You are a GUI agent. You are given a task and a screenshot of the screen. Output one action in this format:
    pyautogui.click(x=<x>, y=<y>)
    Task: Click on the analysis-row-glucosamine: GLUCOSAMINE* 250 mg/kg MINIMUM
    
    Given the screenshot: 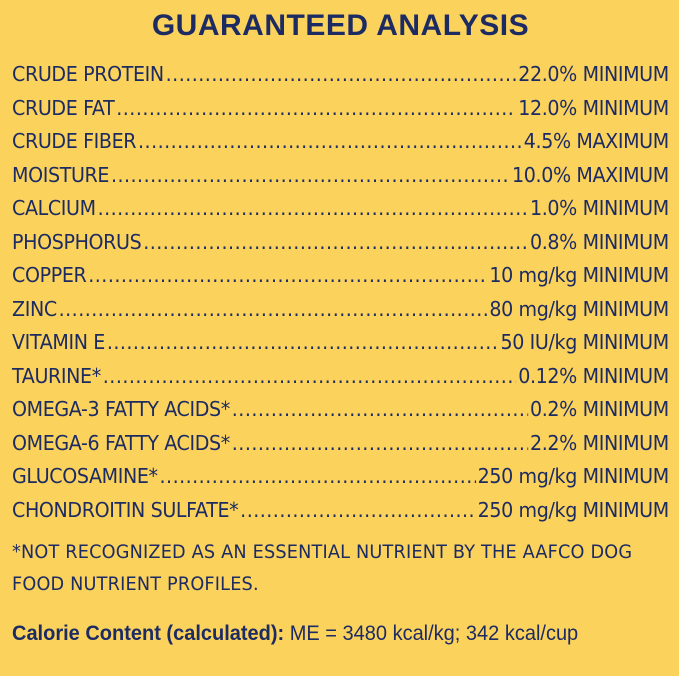 What is the action you would take?
    pyautogui.click(x=340, y=477)
    